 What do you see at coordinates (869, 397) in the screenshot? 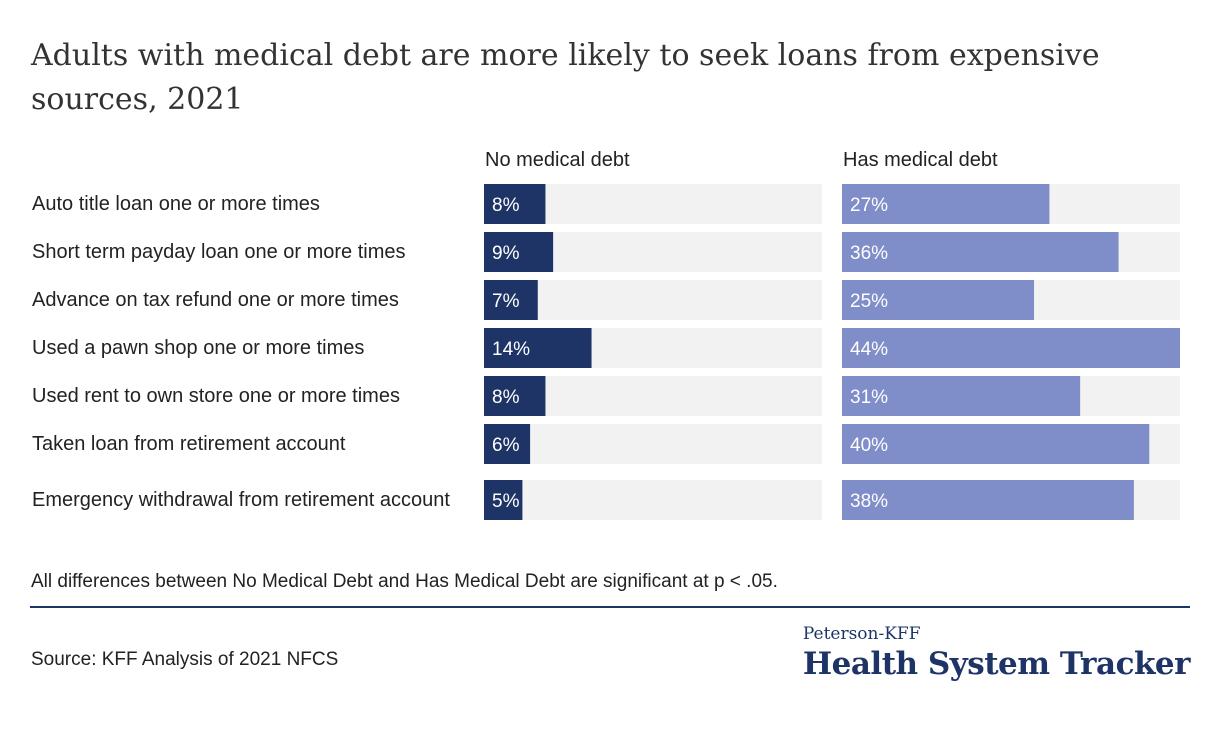
I see `data-label: 31%` at bounding box center [869, 397].